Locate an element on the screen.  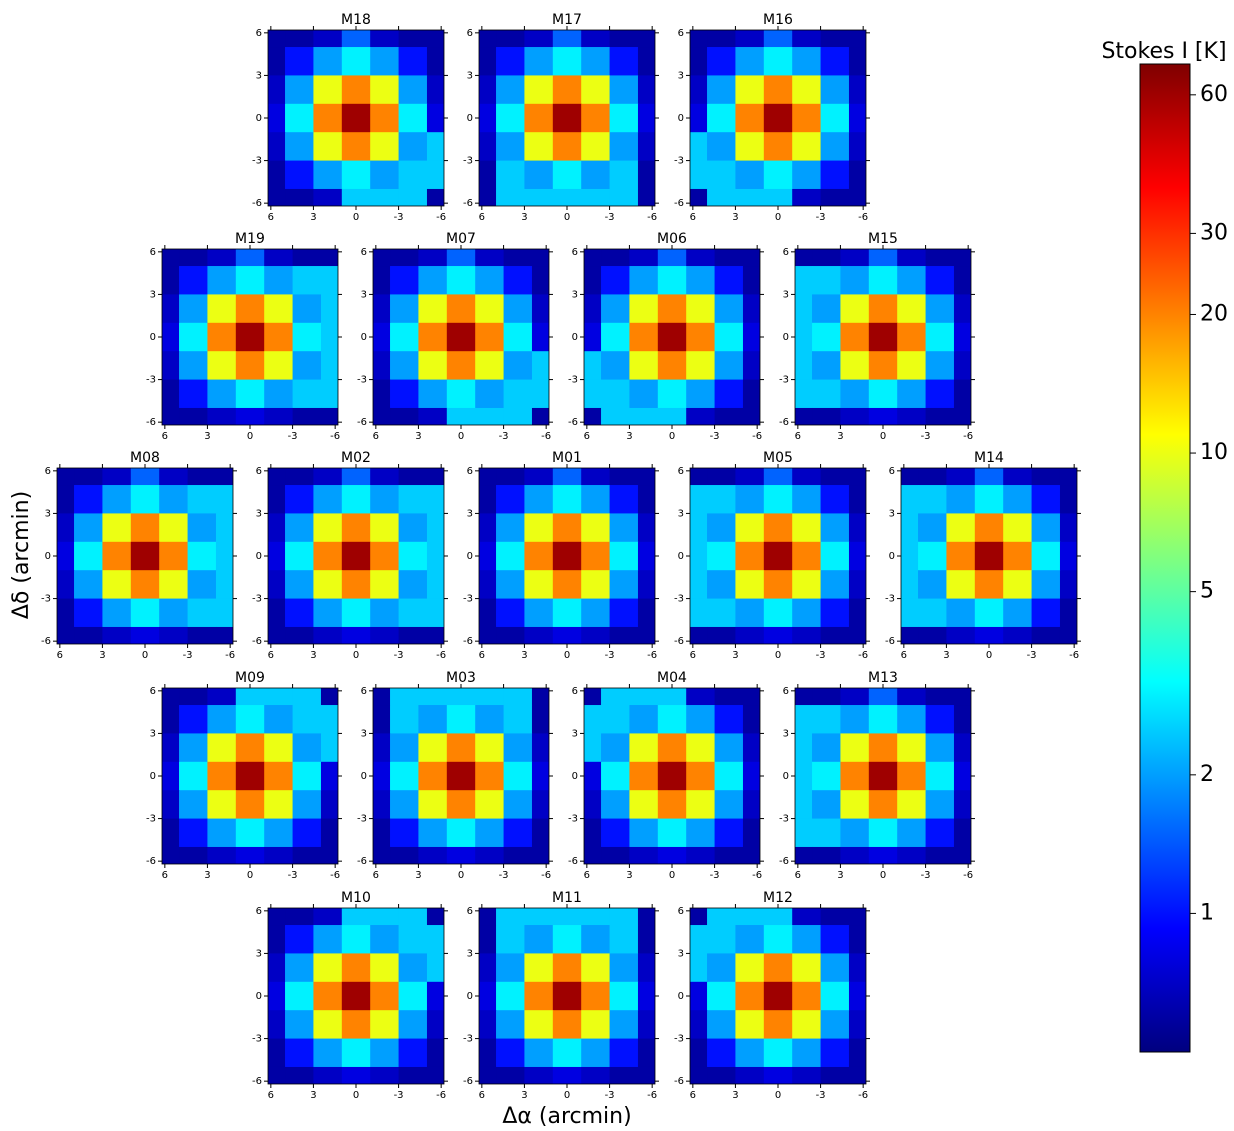
x-tick-label: -6 is located at coordinates (335, 875).